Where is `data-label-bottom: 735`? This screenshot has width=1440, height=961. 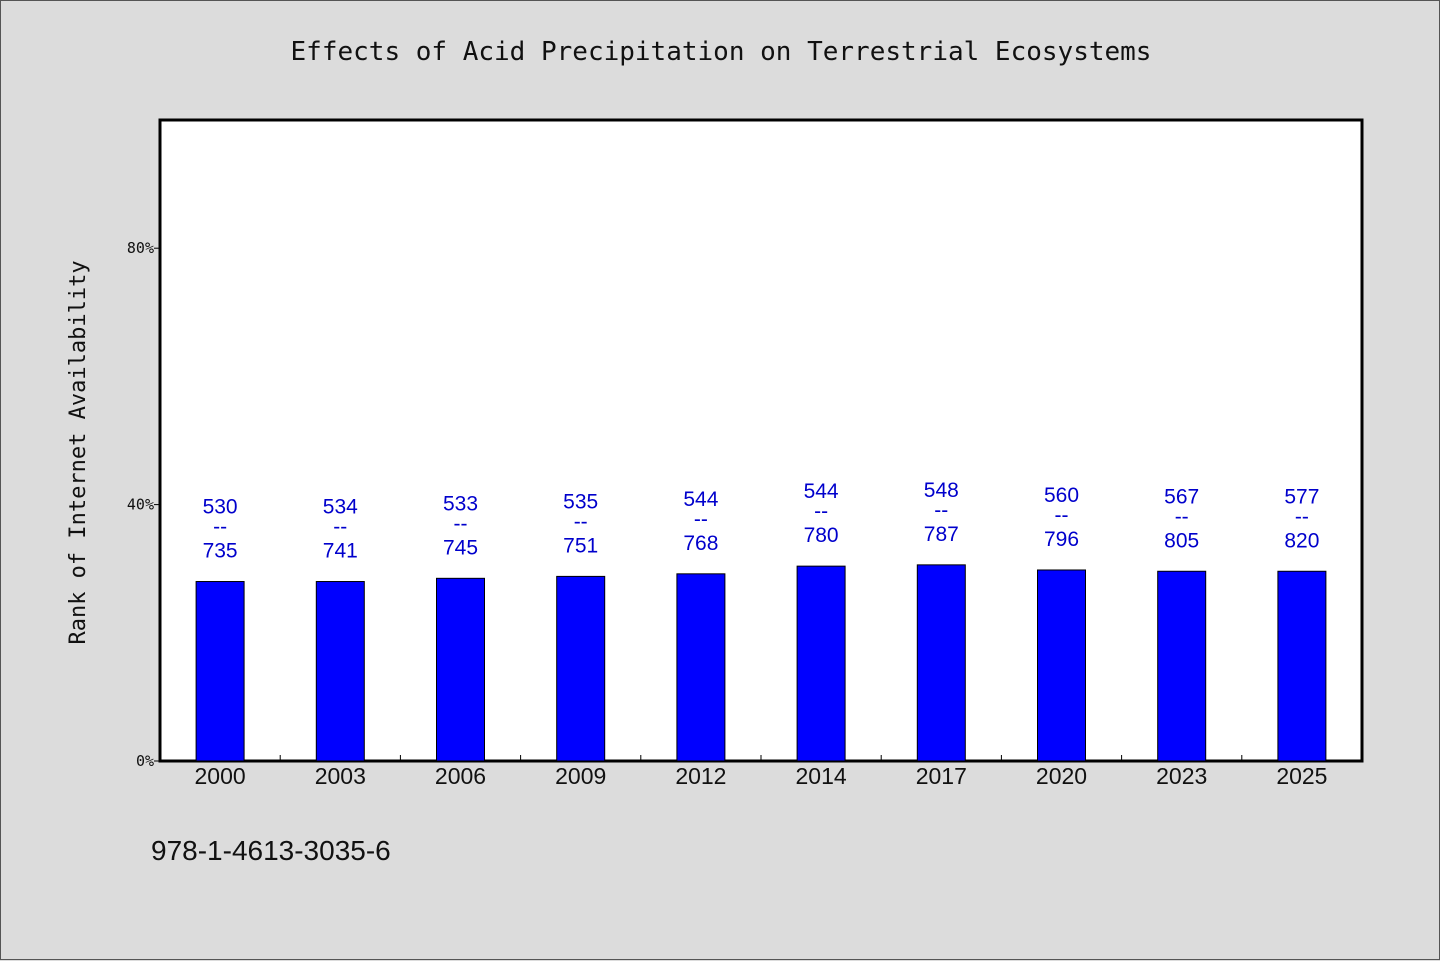 data-label-bottom: 735 is located at coordinates (220, 551).